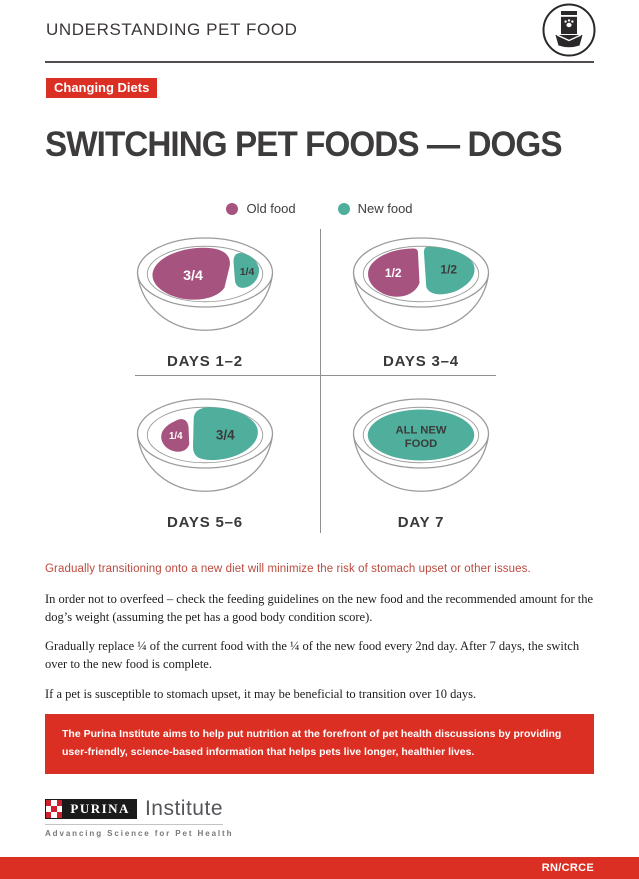  Describe the element at coordinates (225, 435) in the screenshot. I see `fraction-new: 3/4` at that location.